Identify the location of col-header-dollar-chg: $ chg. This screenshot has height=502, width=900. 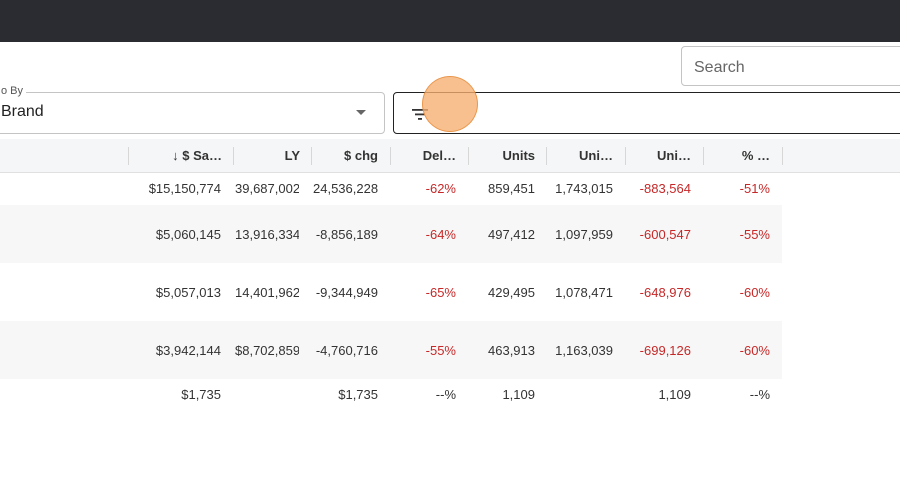
(361, 155).